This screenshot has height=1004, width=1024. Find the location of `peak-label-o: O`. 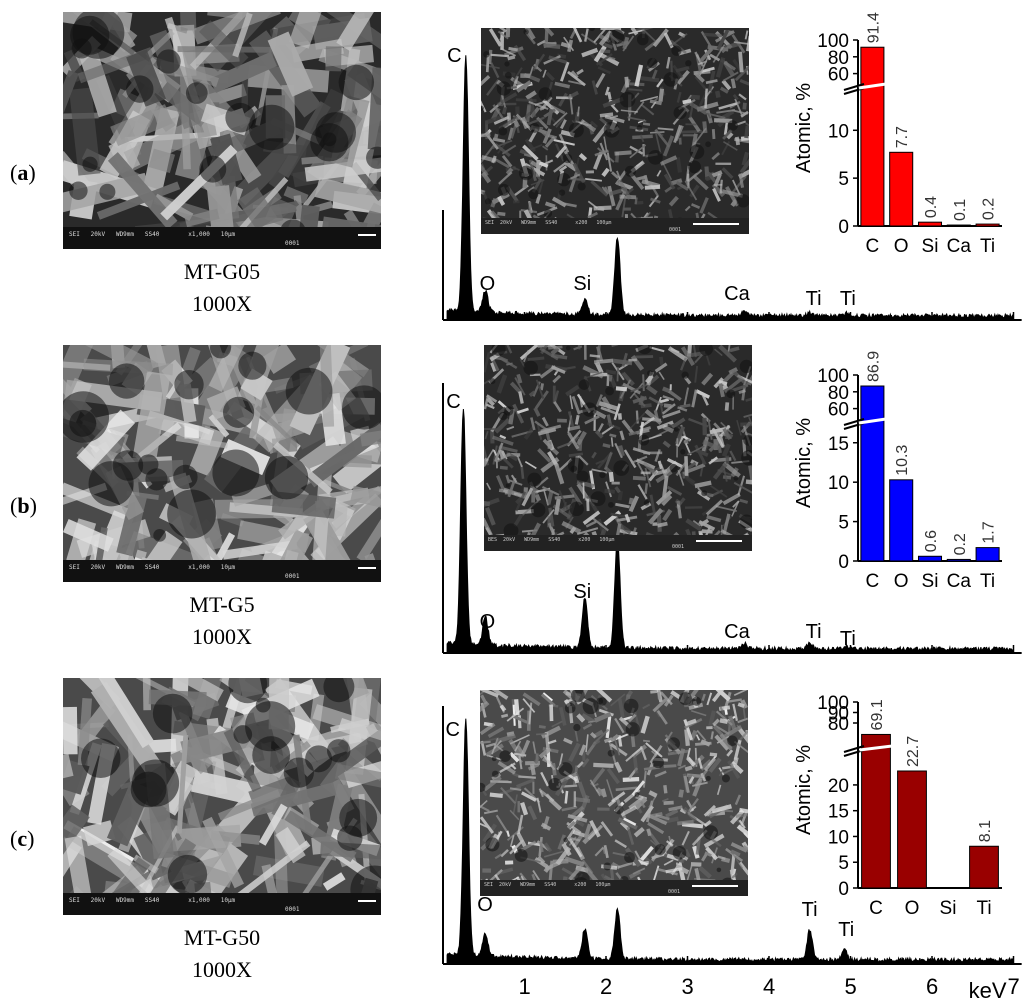

peak-label-o: O is located at coordinates (485, 905).